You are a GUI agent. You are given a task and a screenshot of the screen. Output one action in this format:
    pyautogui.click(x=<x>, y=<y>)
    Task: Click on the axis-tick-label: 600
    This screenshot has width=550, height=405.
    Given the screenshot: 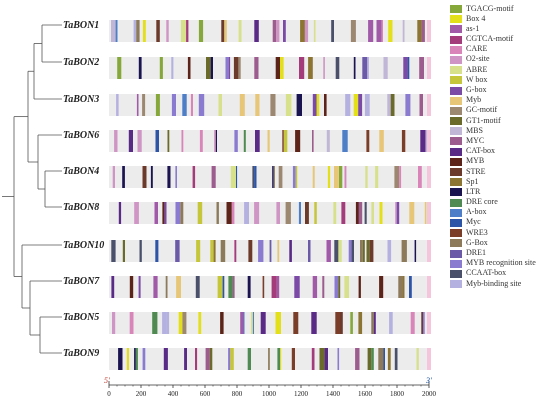 What is the action you would take?
    pyautogui.click(x=205, y=394)
    